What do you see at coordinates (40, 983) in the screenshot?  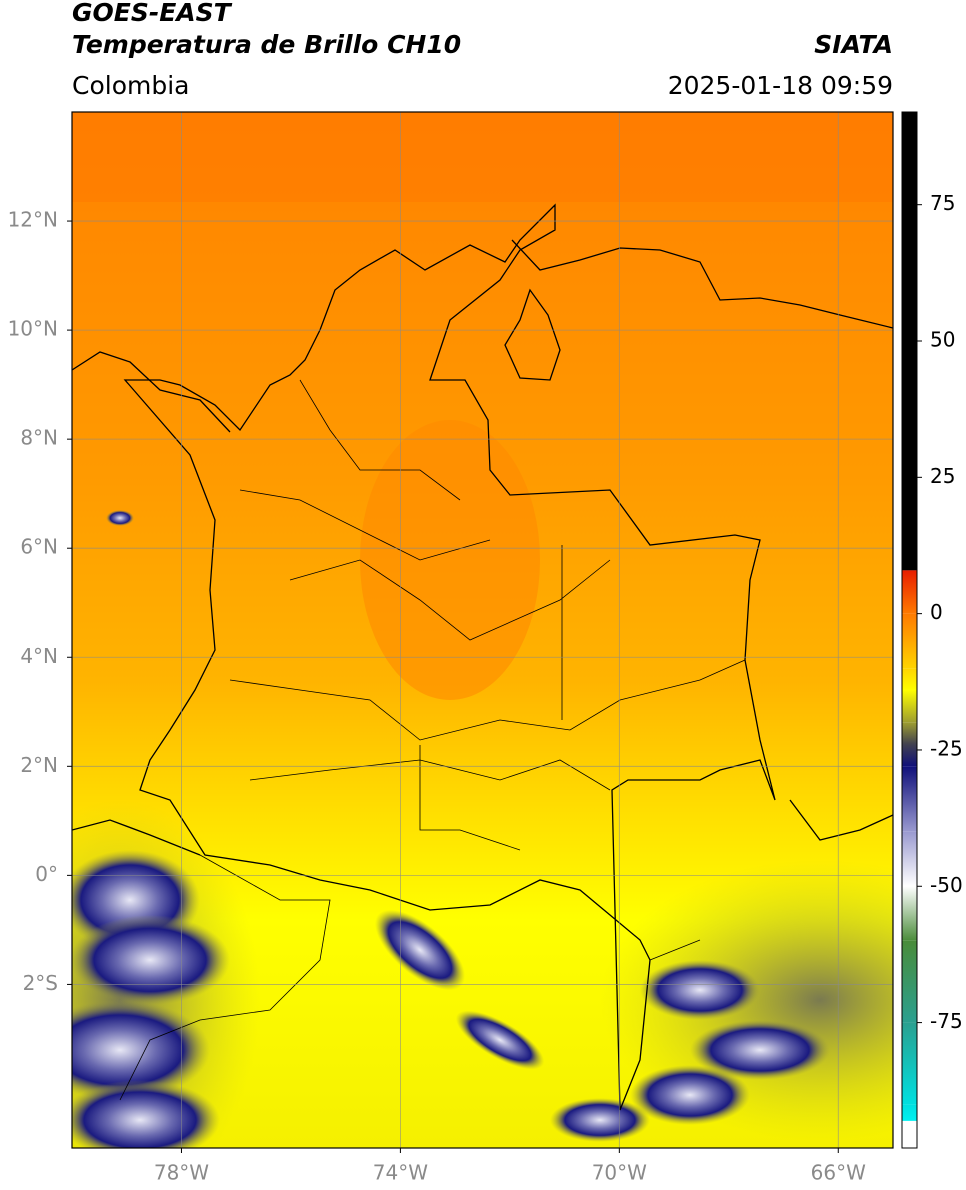 I see `y-tick-label: 2°S` at bounding box center [40, 983].